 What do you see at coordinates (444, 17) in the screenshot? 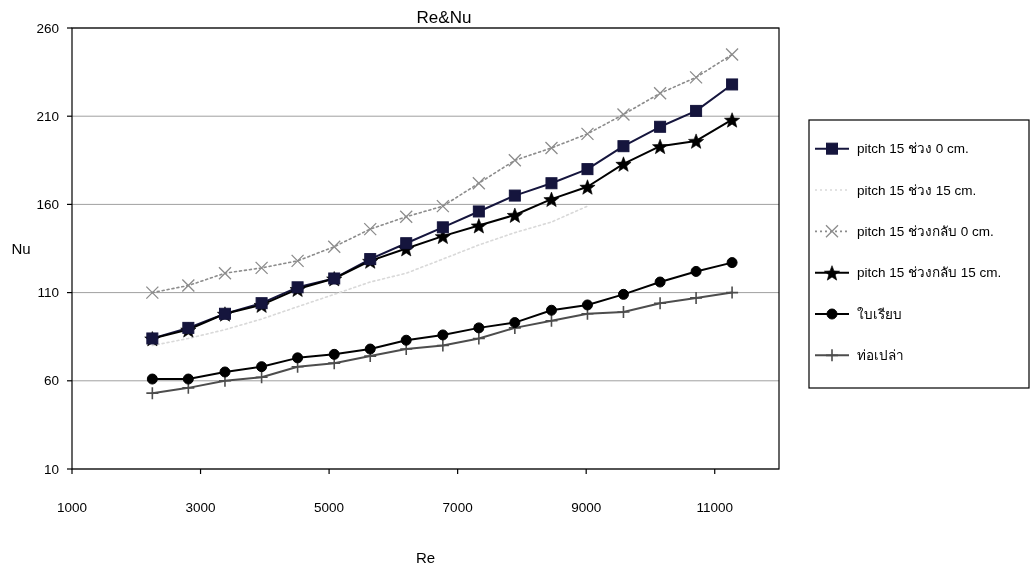
I see `title: Re&Nu` at bounding box center [444, 17].